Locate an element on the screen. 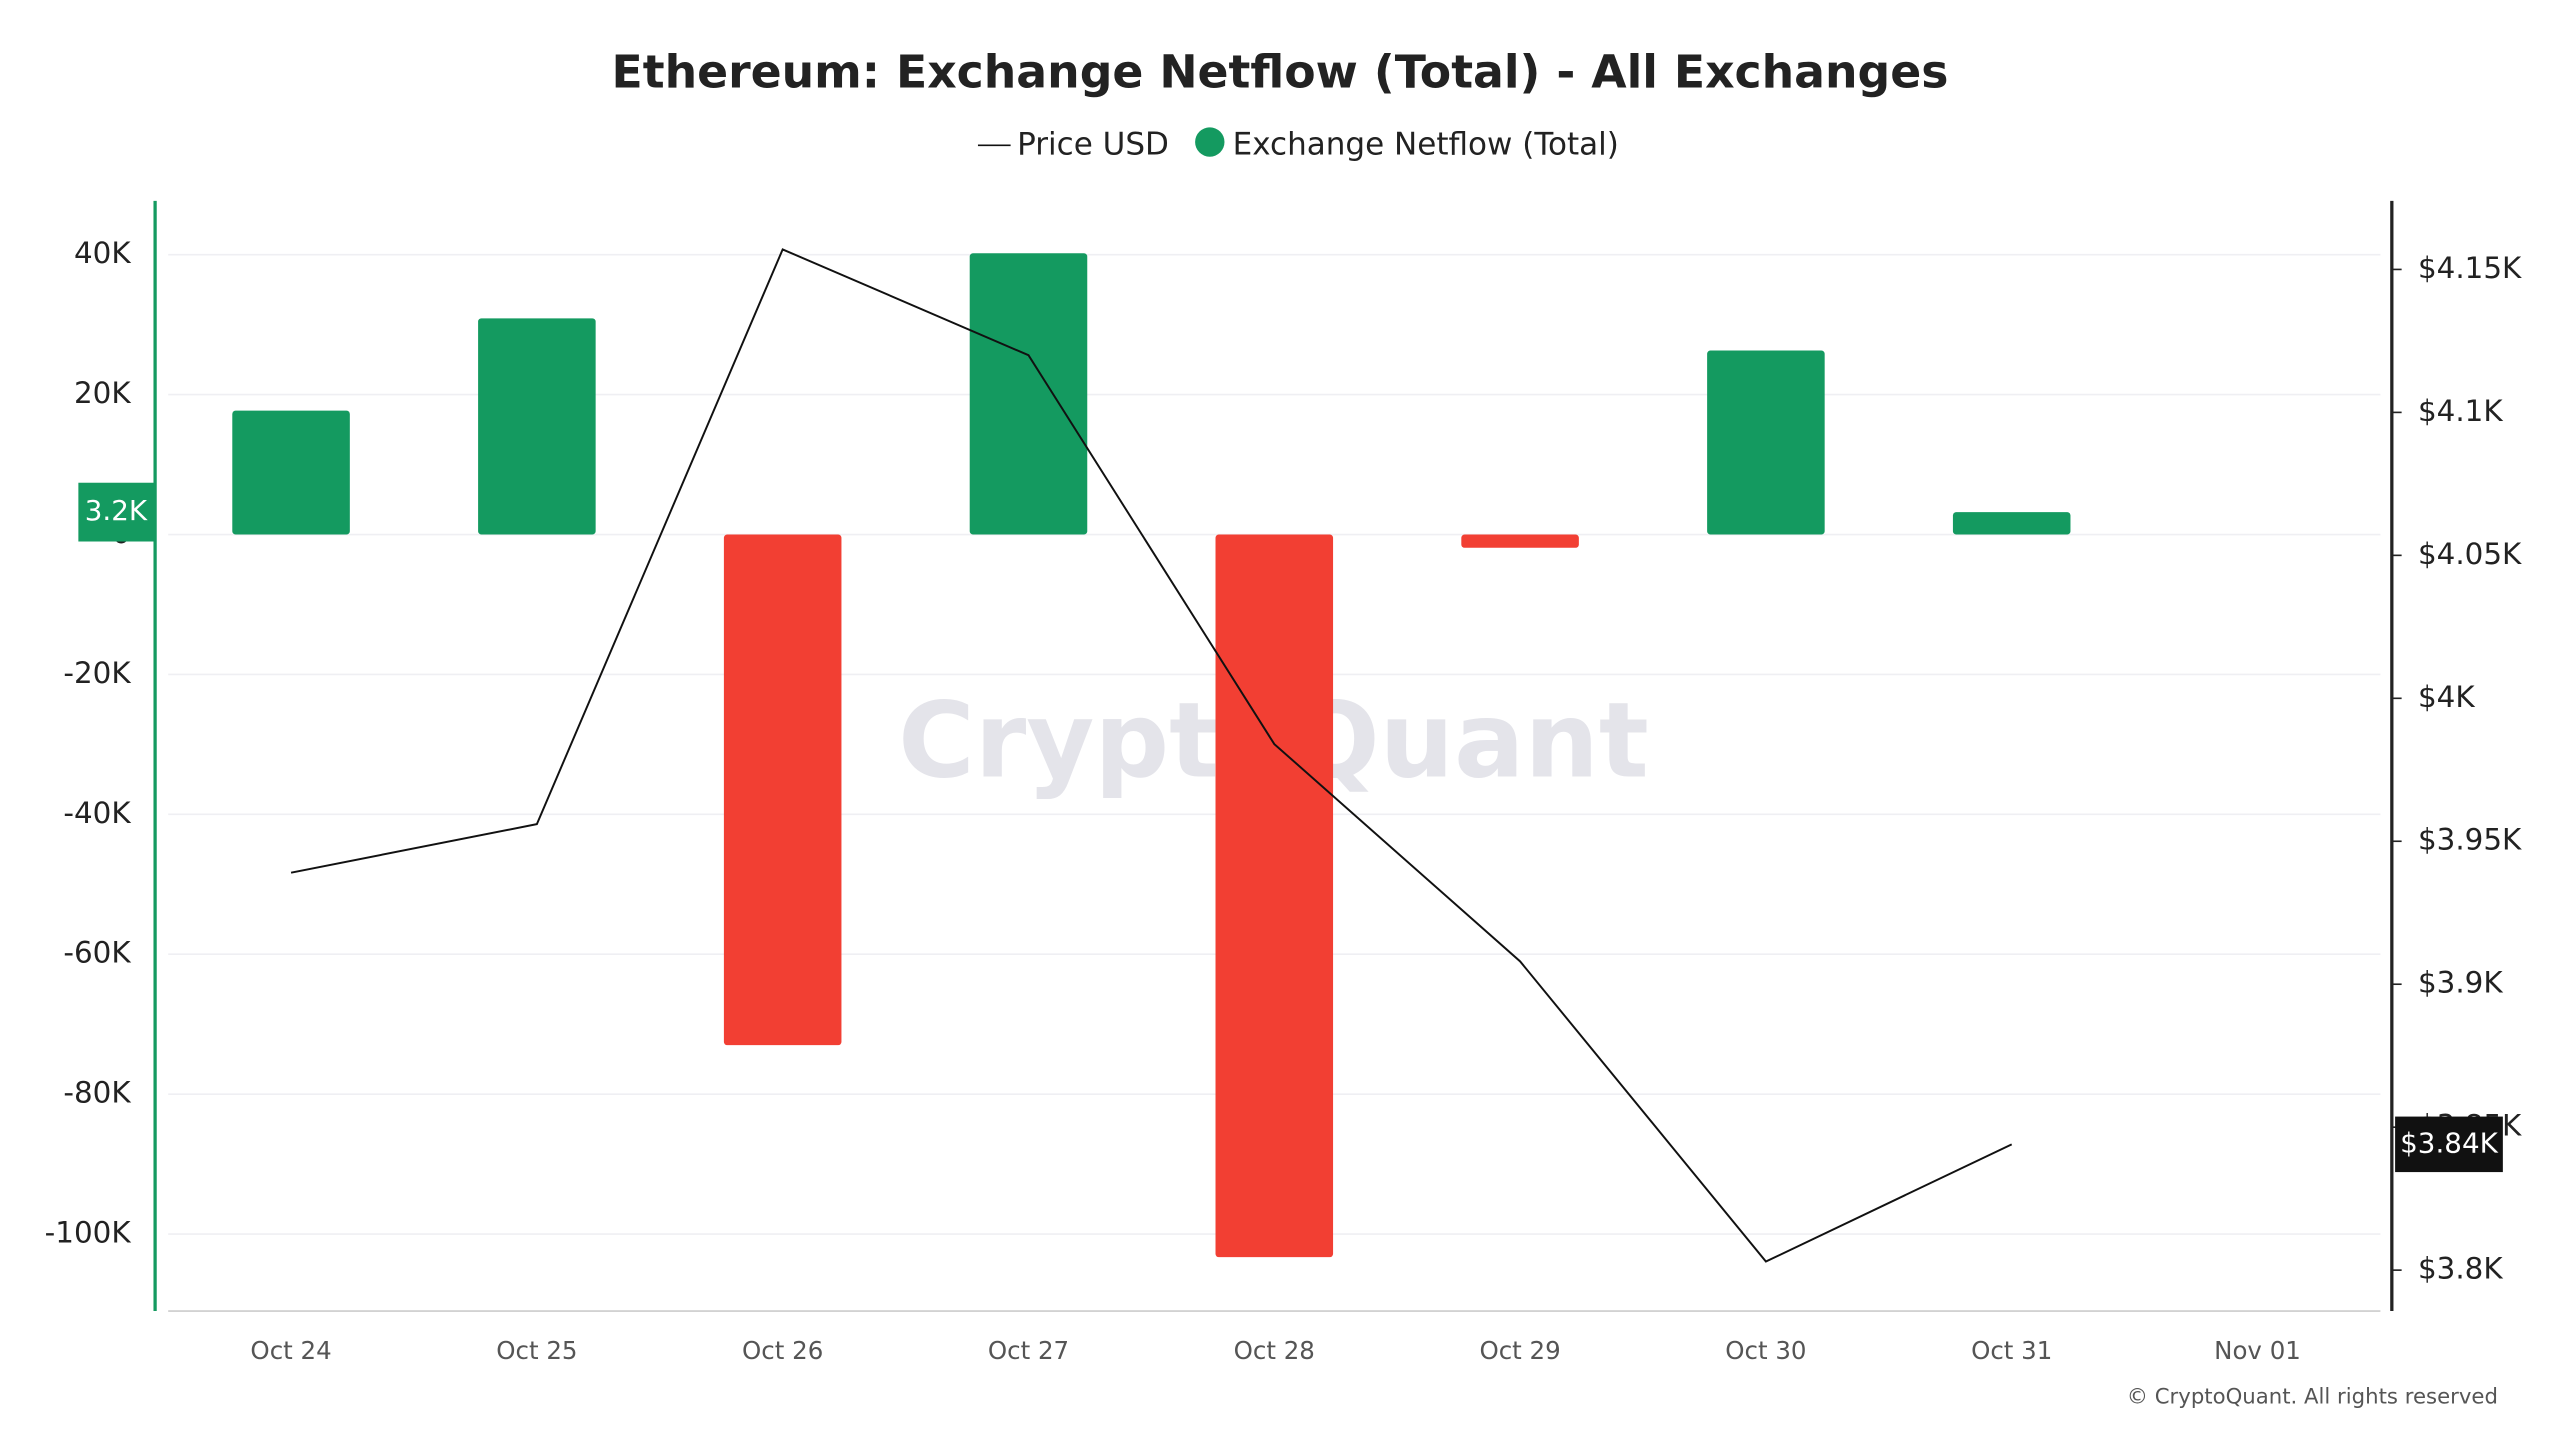 The height and width of the screenshot is (1440, 2560). legend-label: Price USD is located at coordinates (1093, 144).